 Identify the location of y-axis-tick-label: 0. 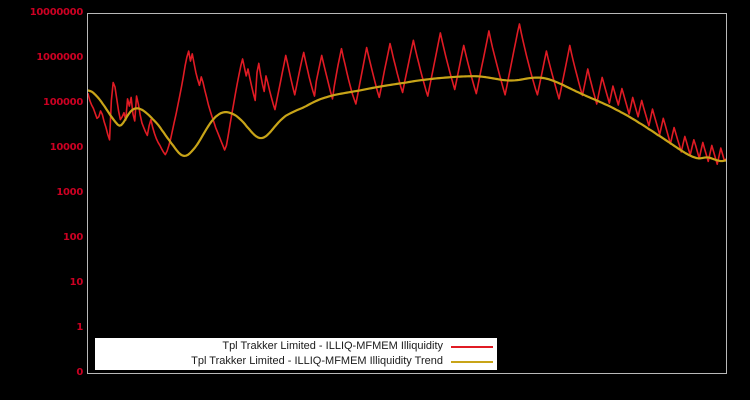
(79, 372).